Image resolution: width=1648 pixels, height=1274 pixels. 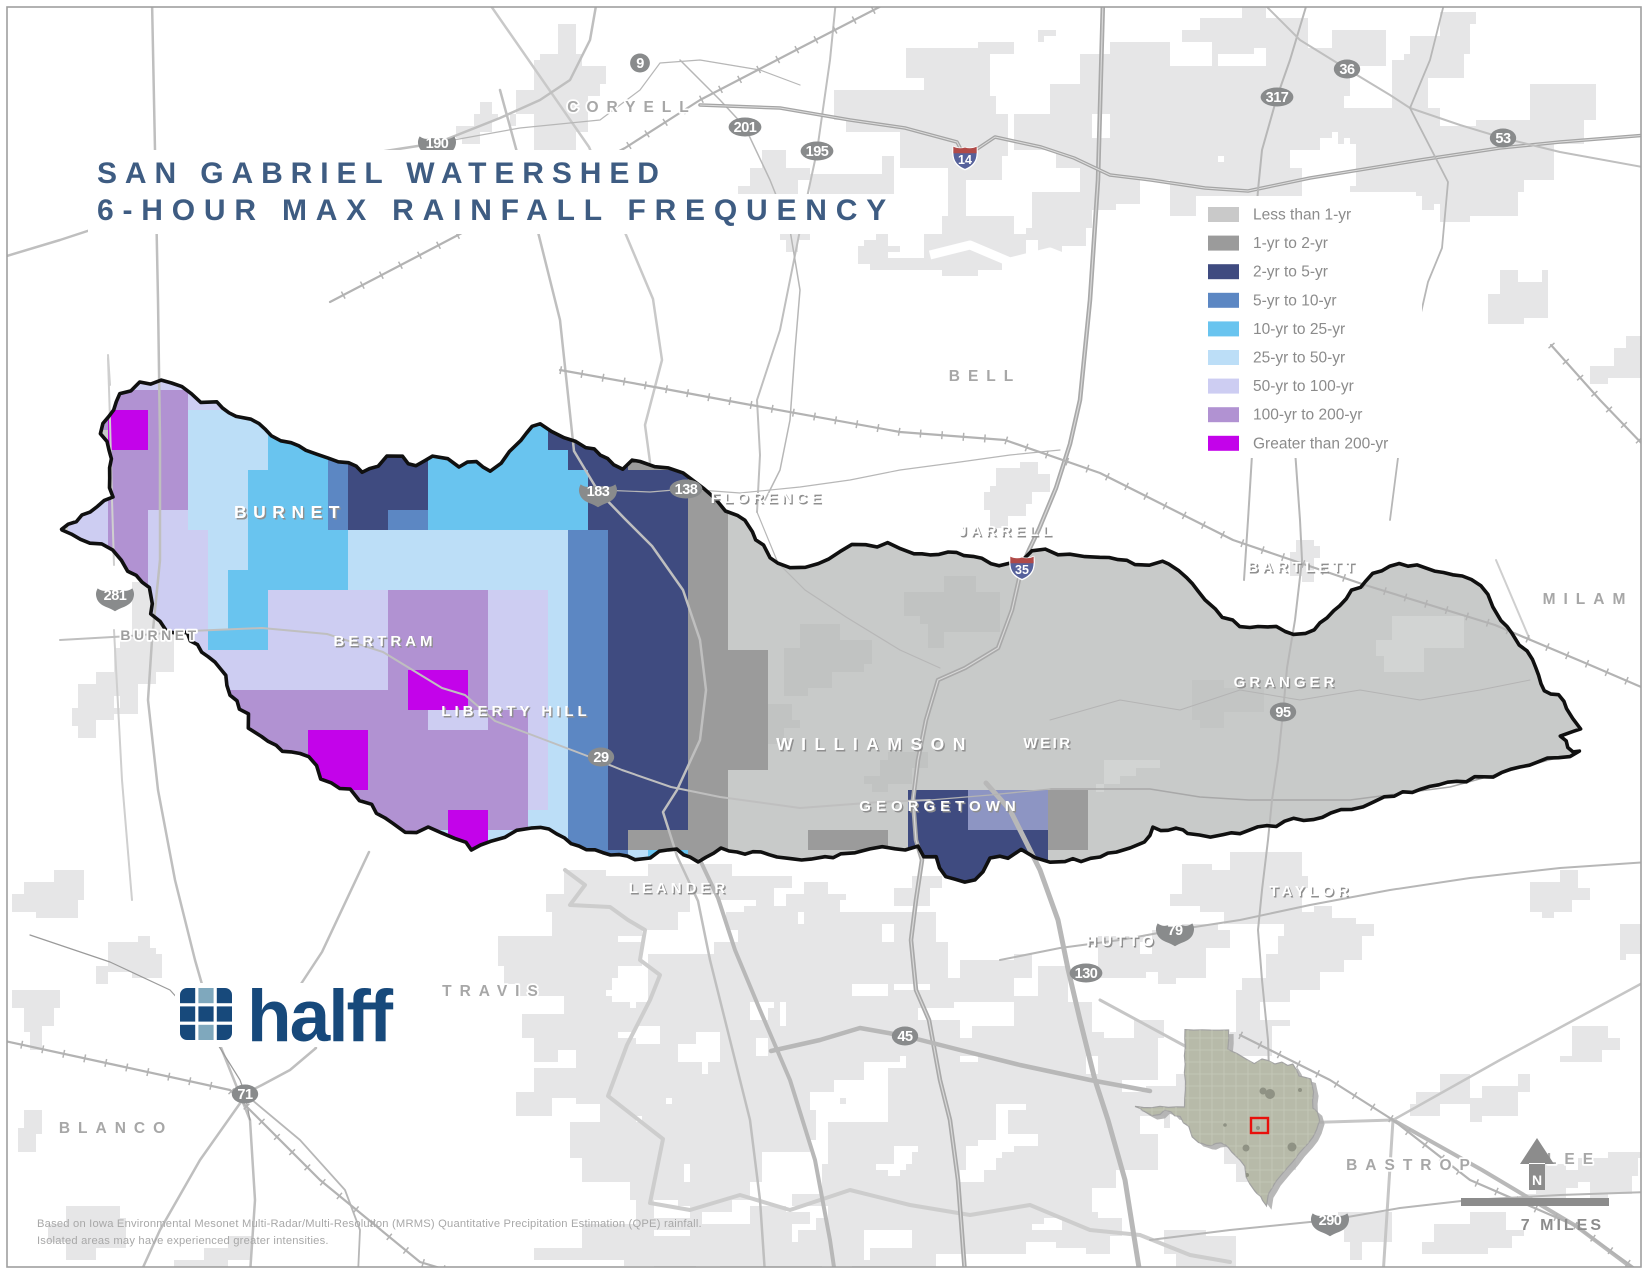 I want to click on svg-text: 1-yr to 2-yr, so click(x=1290, y=243).